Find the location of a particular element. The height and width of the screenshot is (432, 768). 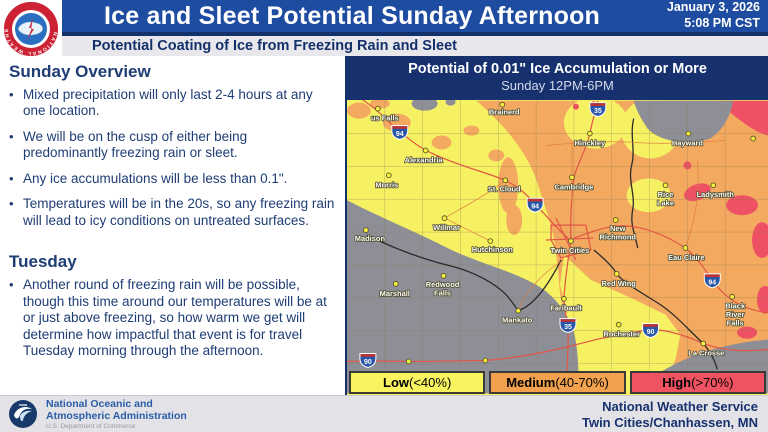

noaa-dept: U.S. Department of Commerce is located at coordinates (91, 426).